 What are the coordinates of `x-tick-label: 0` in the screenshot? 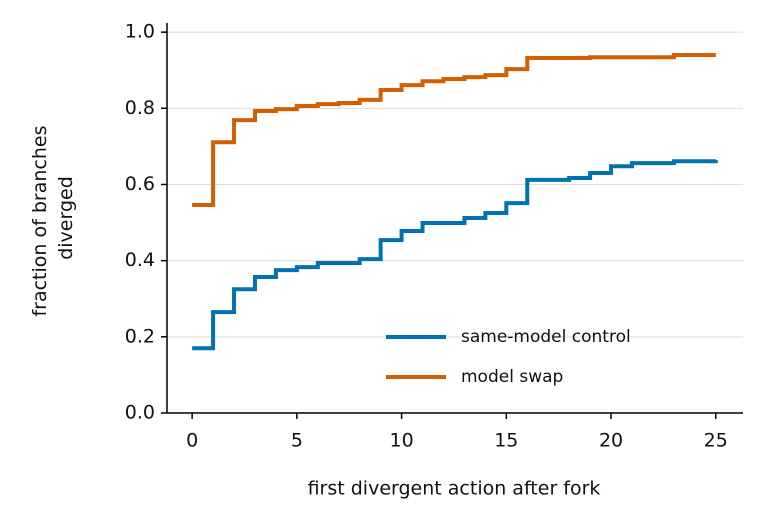 It's located at (192, 441).